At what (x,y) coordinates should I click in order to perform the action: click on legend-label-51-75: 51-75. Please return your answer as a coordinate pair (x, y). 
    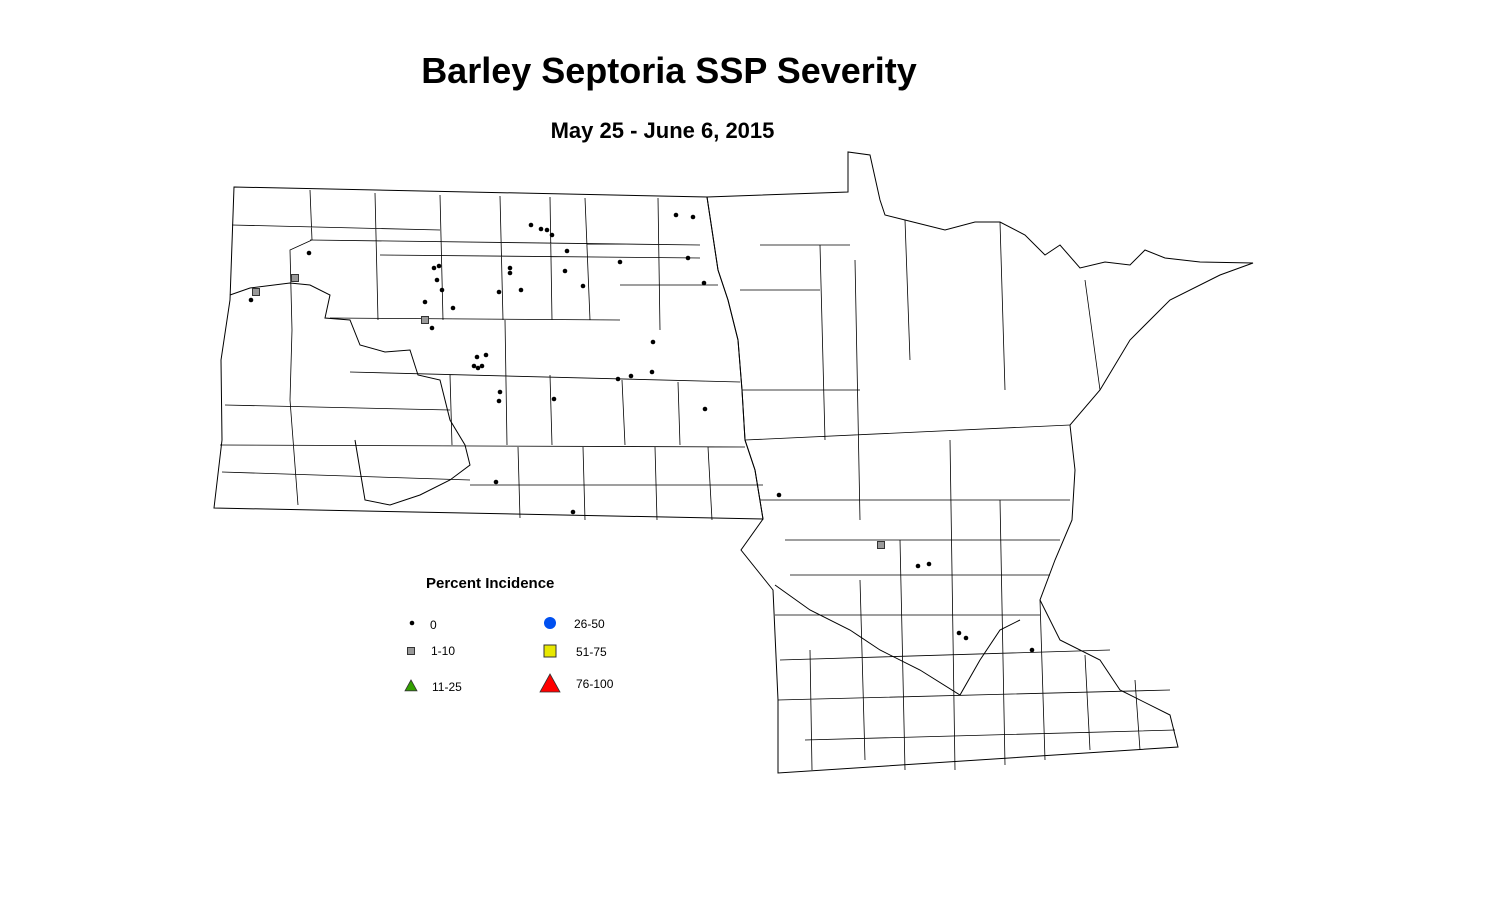
    Looking at the image, I should click on (591, 652).